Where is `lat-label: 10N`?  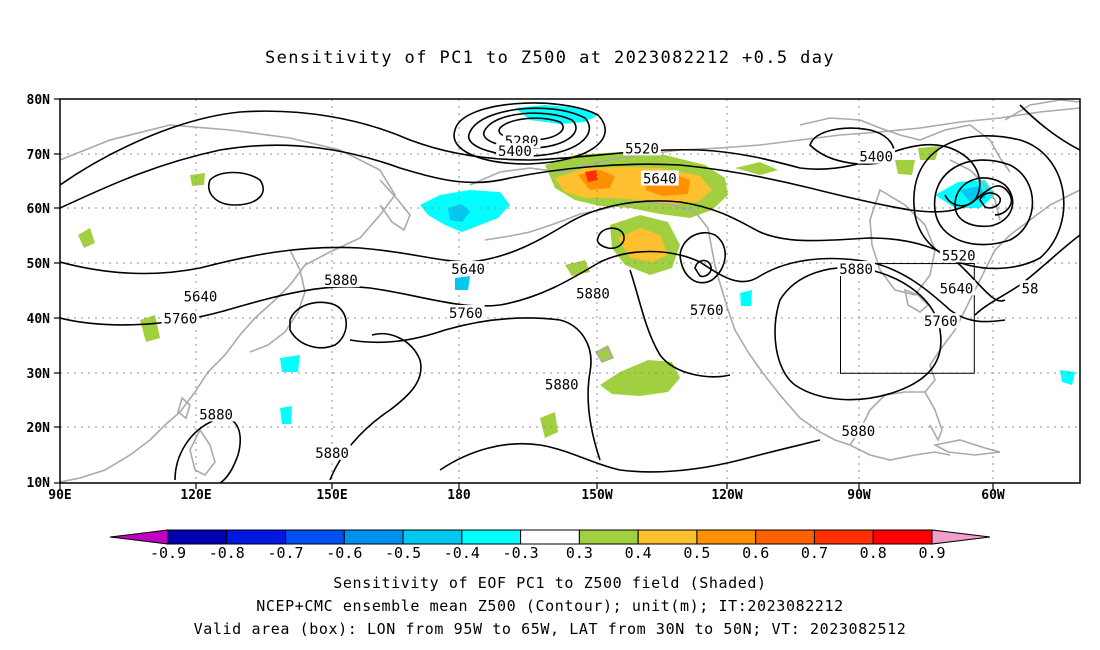 lat-label: 10N is located at coordinates (39, 483).